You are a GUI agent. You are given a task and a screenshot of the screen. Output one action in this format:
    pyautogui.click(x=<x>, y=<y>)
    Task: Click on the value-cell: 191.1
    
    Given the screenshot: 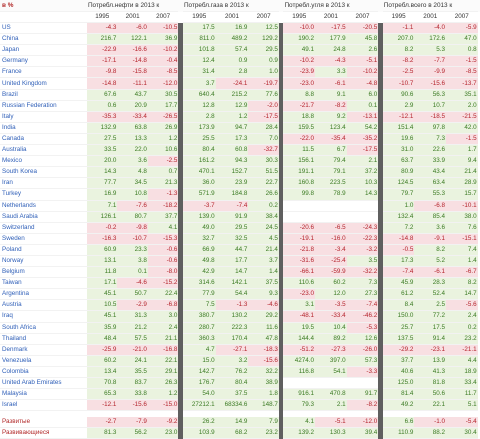 What is the action you would take?
    pyautogui.click(x=299, y=172)
    